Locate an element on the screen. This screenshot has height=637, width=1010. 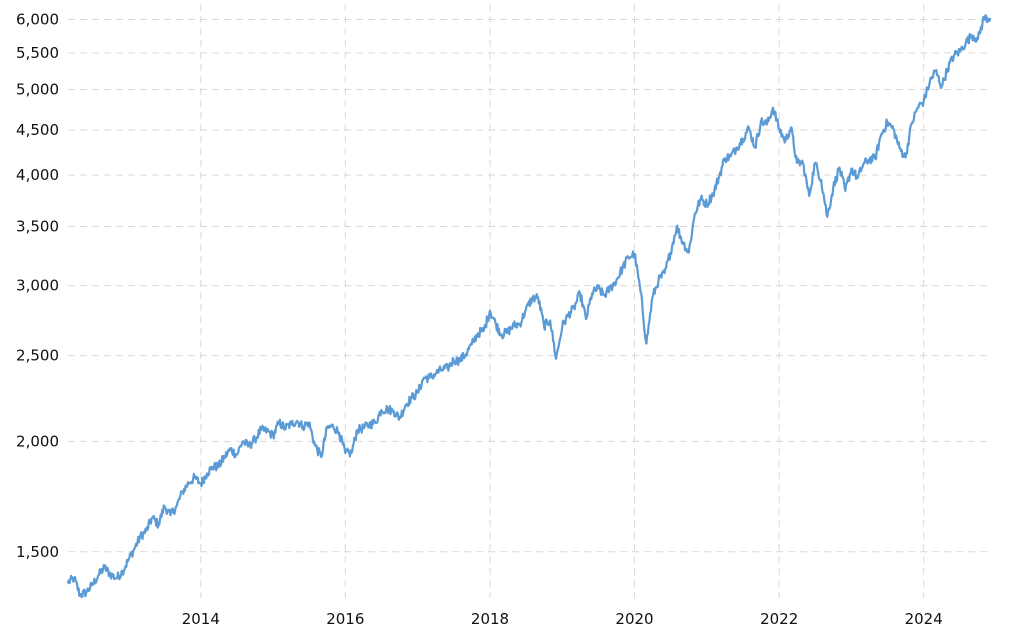
x-tick-label: 2020 is located at coordinates (634, 619).